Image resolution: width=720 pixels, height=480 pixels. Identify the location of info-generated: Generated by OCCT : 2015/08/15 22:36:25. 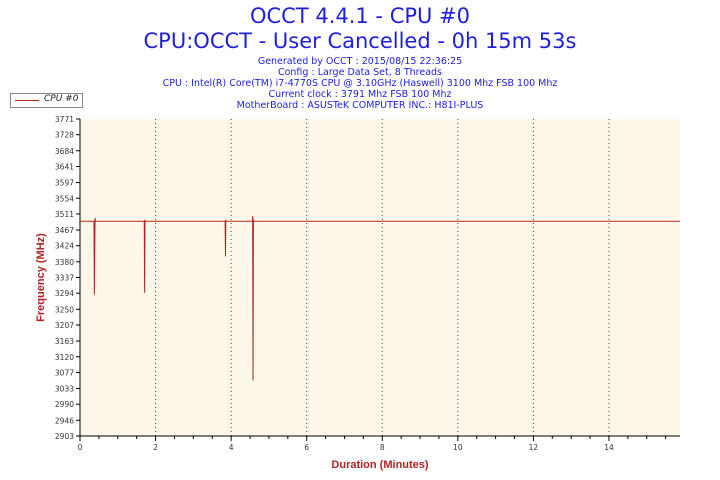
(360, 61).